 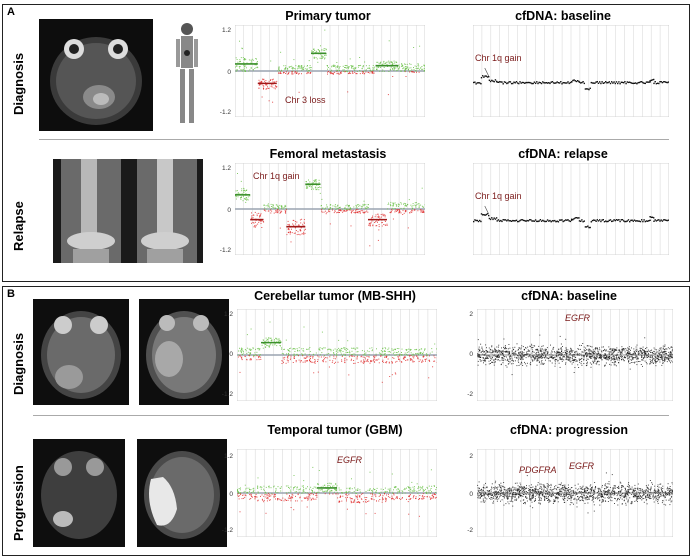 I want to click on row-label-diagnosis-b: Diagnosis, so click(x=18, y=363).